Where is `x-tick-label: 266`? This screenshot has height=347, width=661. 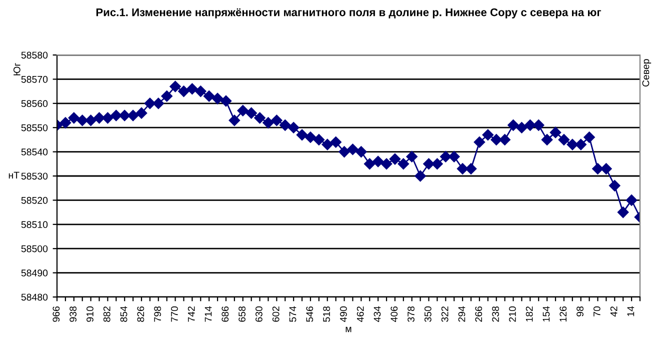 x-tick-label: 266 is located at coordinates (478, 314).